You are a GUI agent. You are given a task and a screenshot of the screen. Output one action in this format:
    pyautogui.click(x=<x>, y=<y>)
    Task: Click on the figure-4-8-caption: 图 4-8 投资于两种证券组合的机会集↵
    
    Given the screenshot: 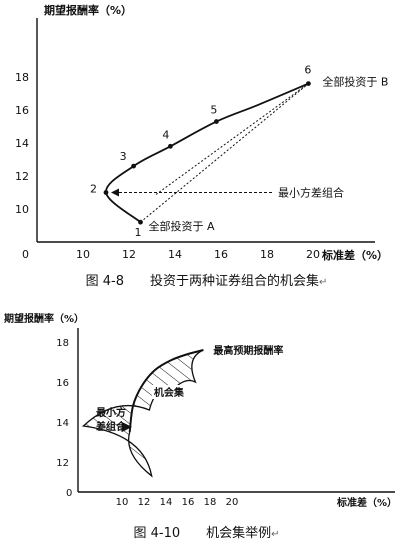 What is the action you would take?
    pyautogui.click(x=206, y=279)
    